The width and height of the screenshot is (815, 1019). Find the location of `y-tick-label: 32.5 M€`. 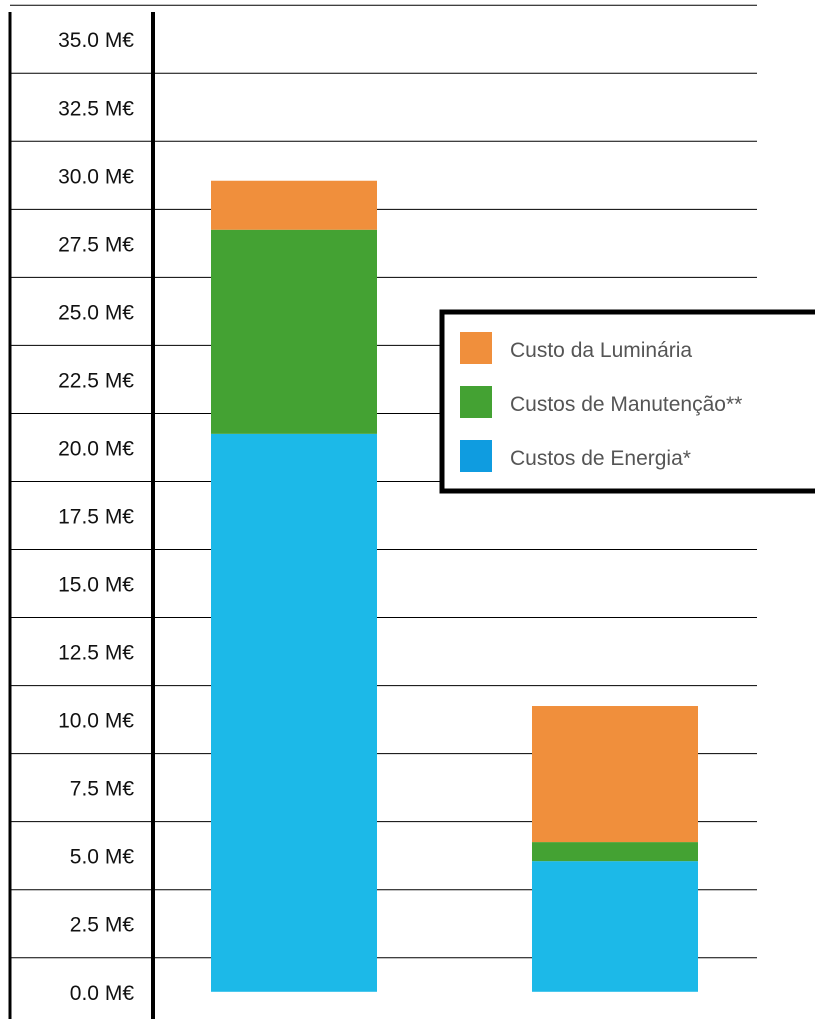

y-tick-label: 32.5 M€ is located at coordinates (96, 108).